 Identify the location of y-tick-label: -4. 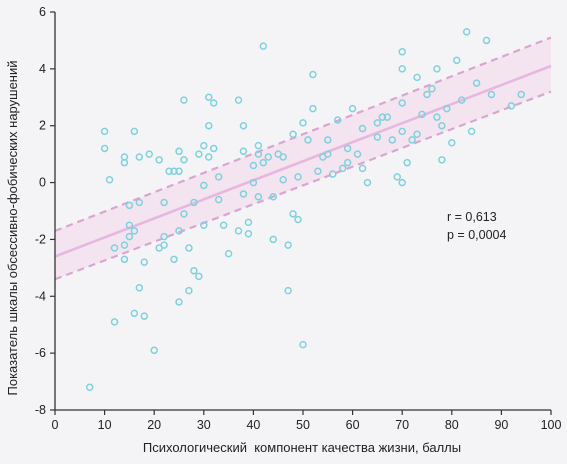
(40, 296).